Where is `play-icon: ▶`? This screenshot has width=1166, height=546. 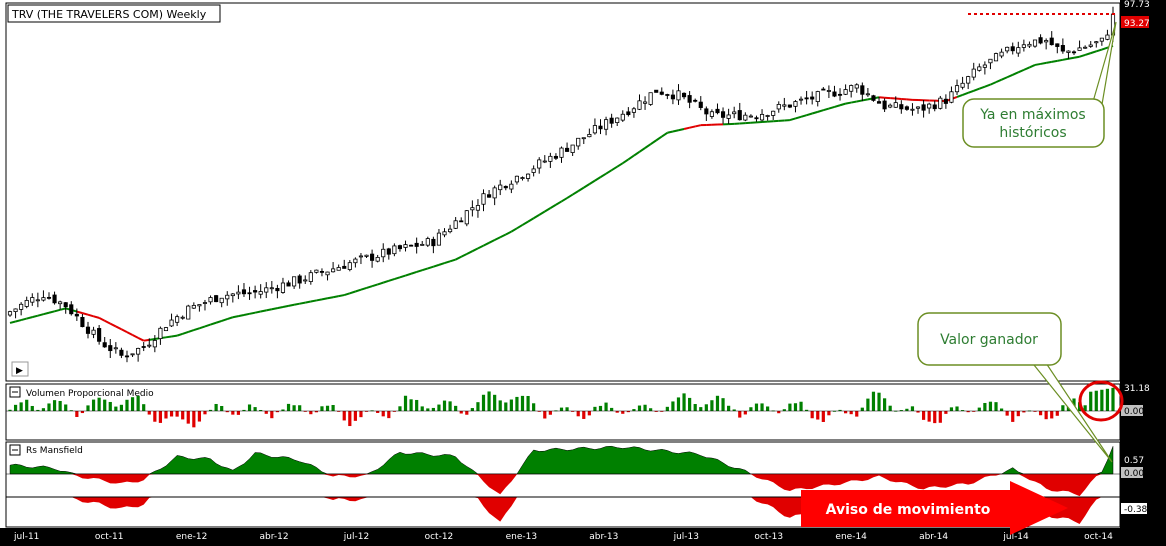 play-icon: ▶ is located at coordinates (19, 371).